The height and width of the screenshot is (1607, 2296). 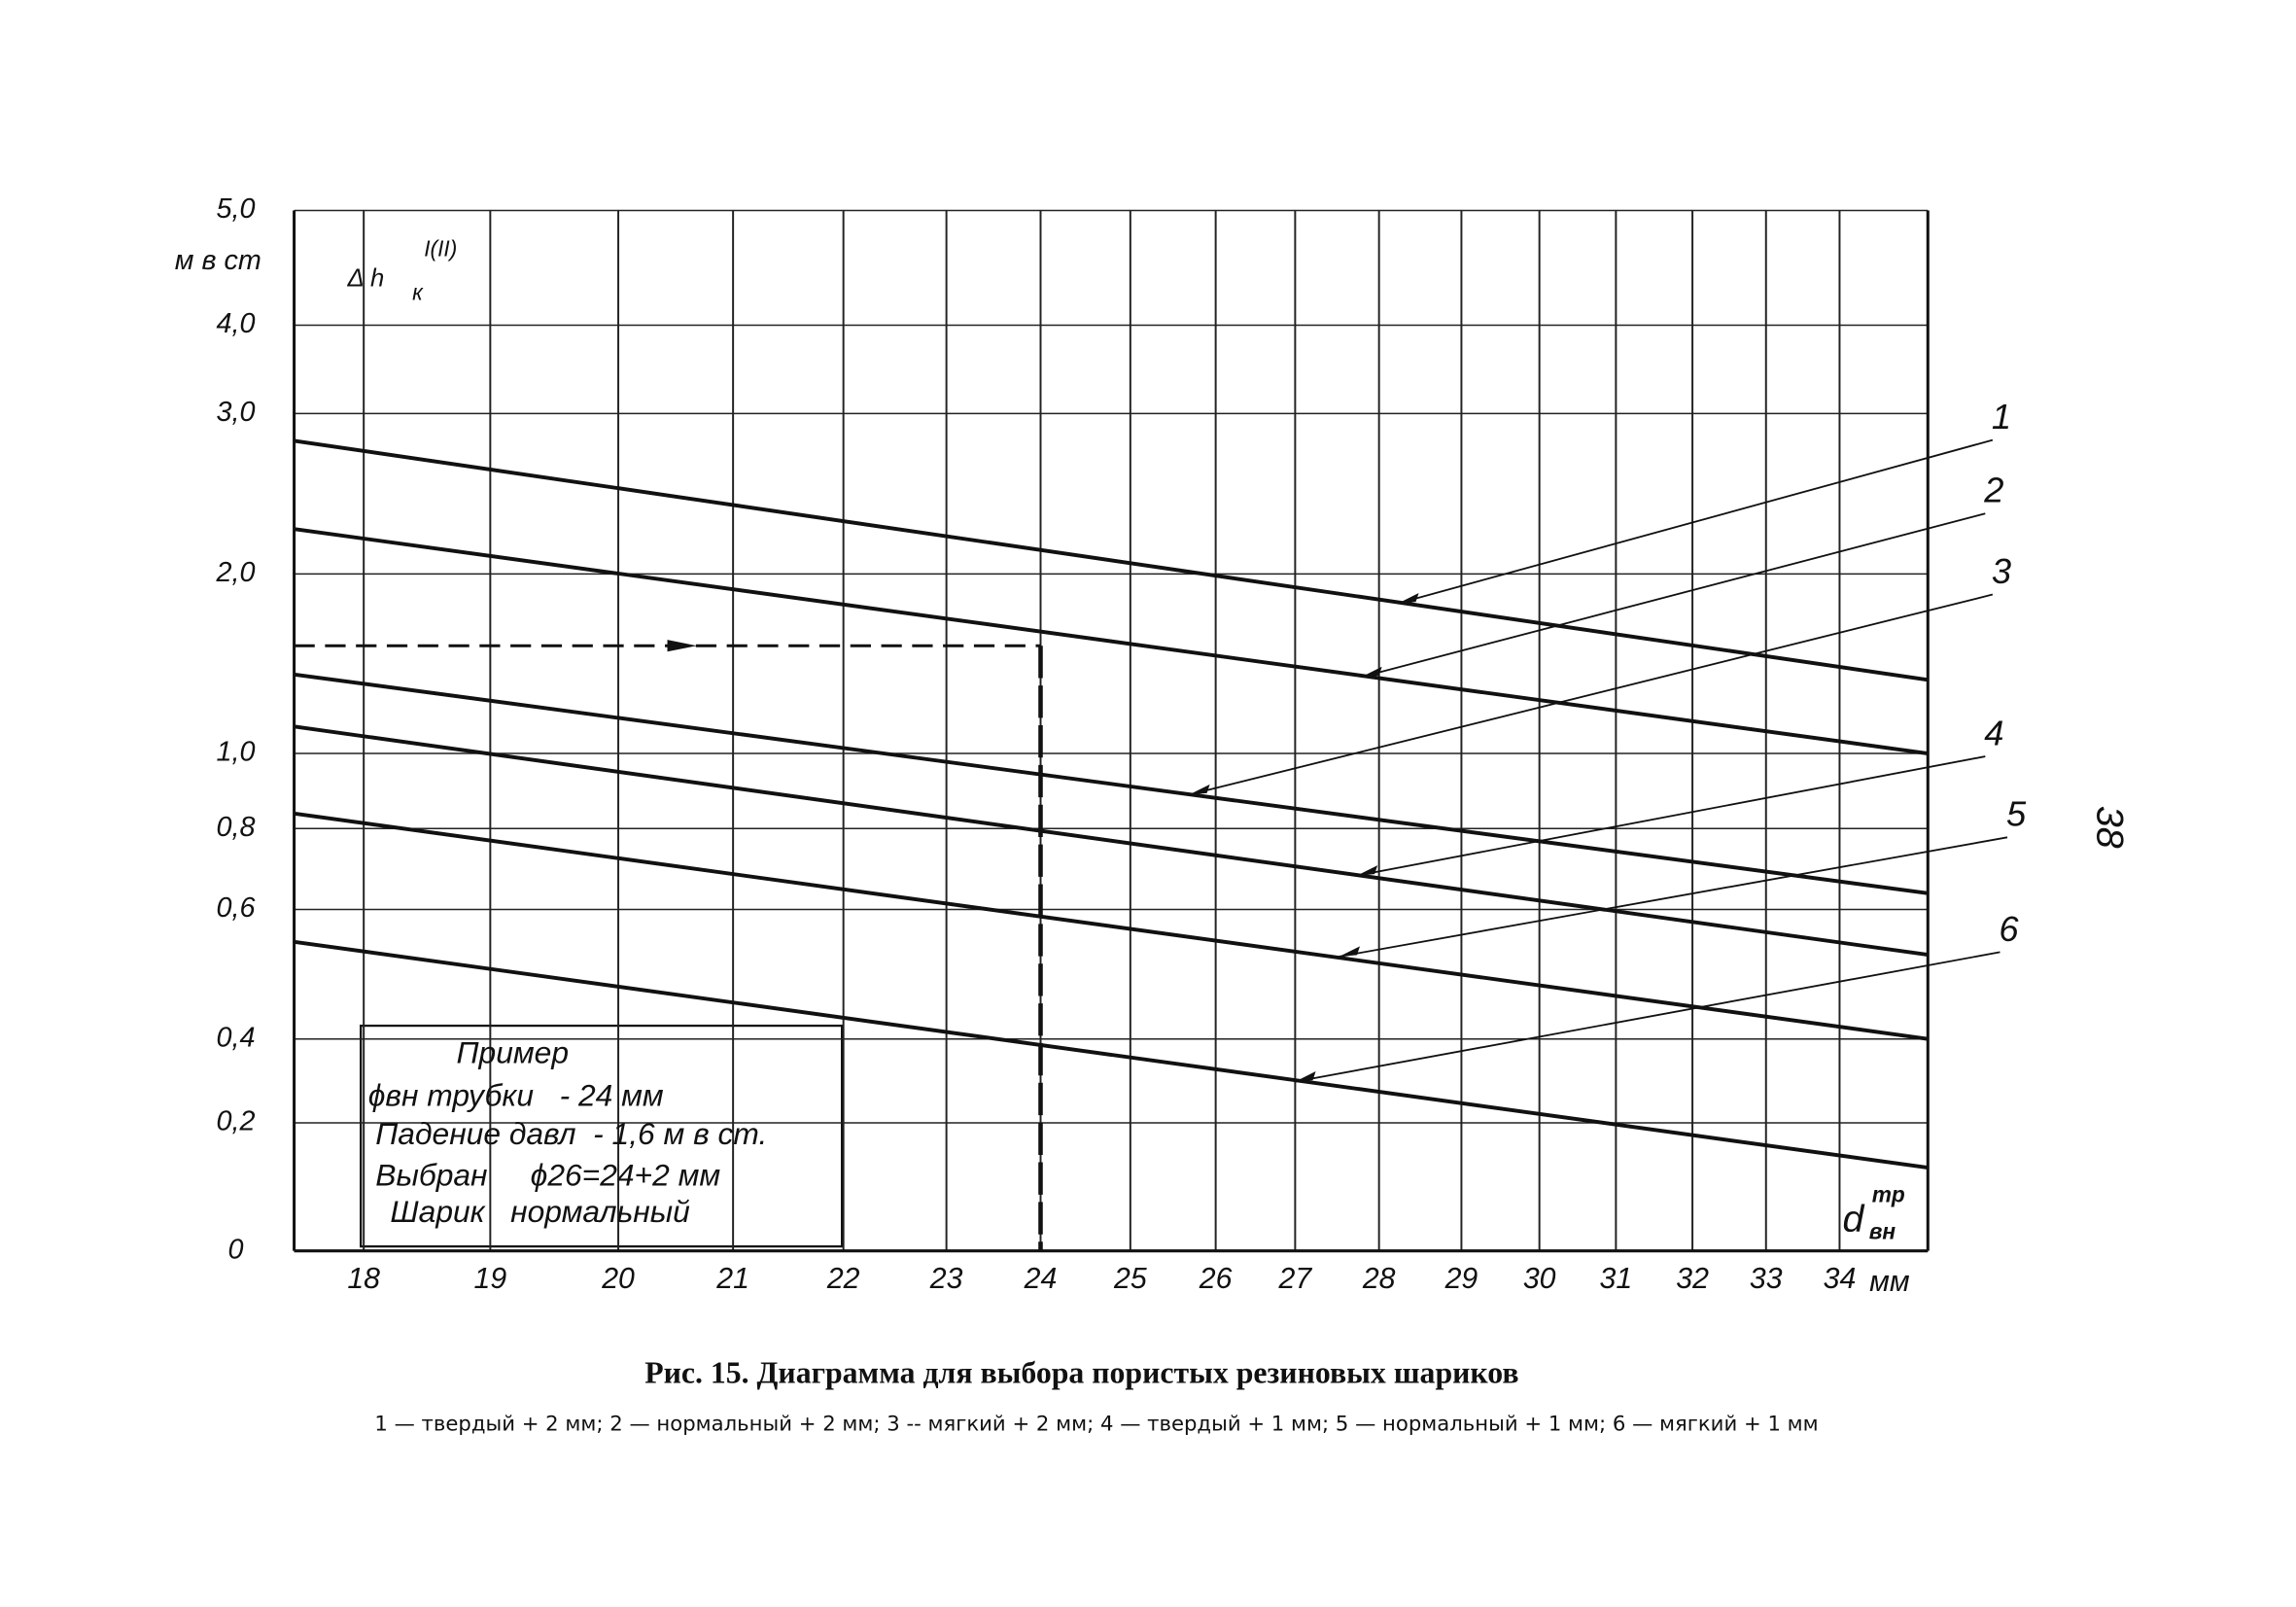 I want to click on y-symbol-sub: к, so click(x=418, y=292).